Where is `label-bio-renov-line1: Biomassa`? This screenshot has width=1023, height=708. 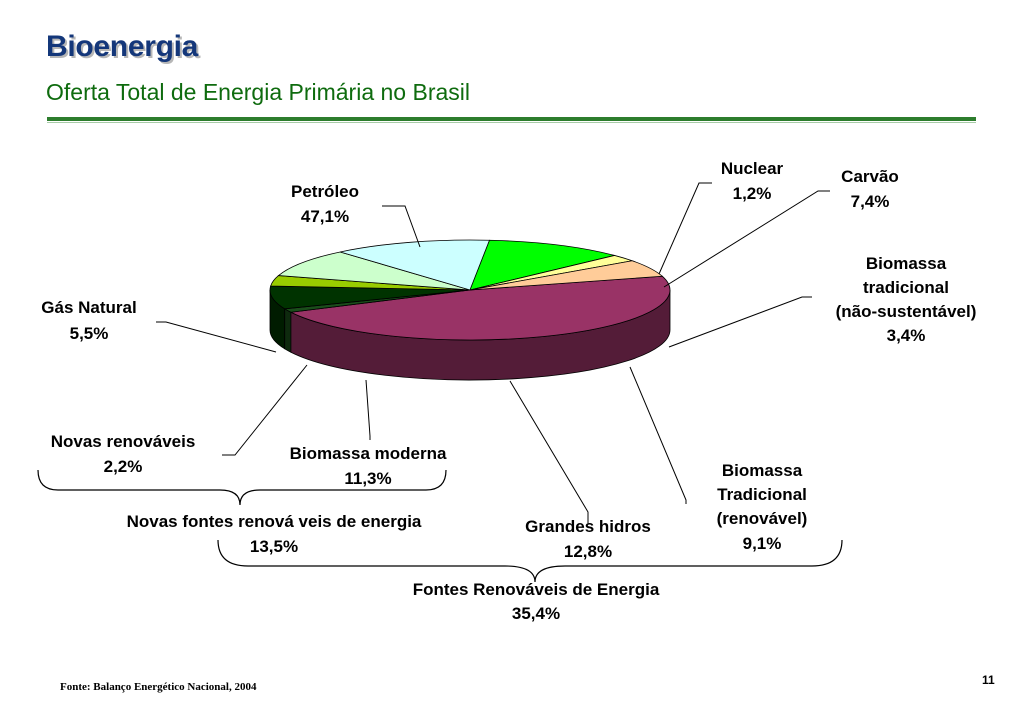 label-bio-renov-line1: Biomassa is located at coordinates (762, 470).